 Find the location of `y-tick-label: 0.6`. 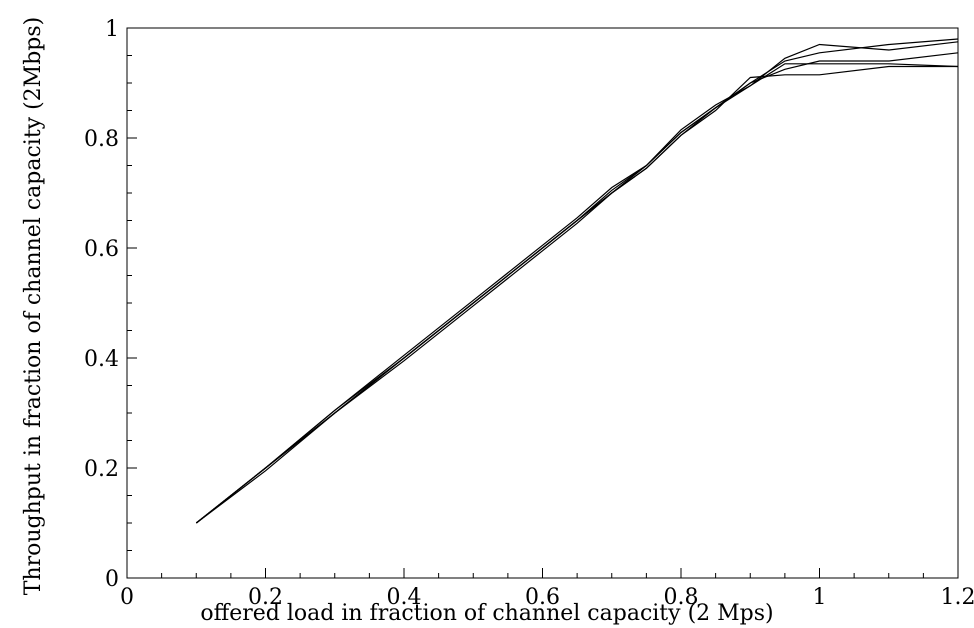

y-tick-label: 0.6 is located at coordinates (101, 249).